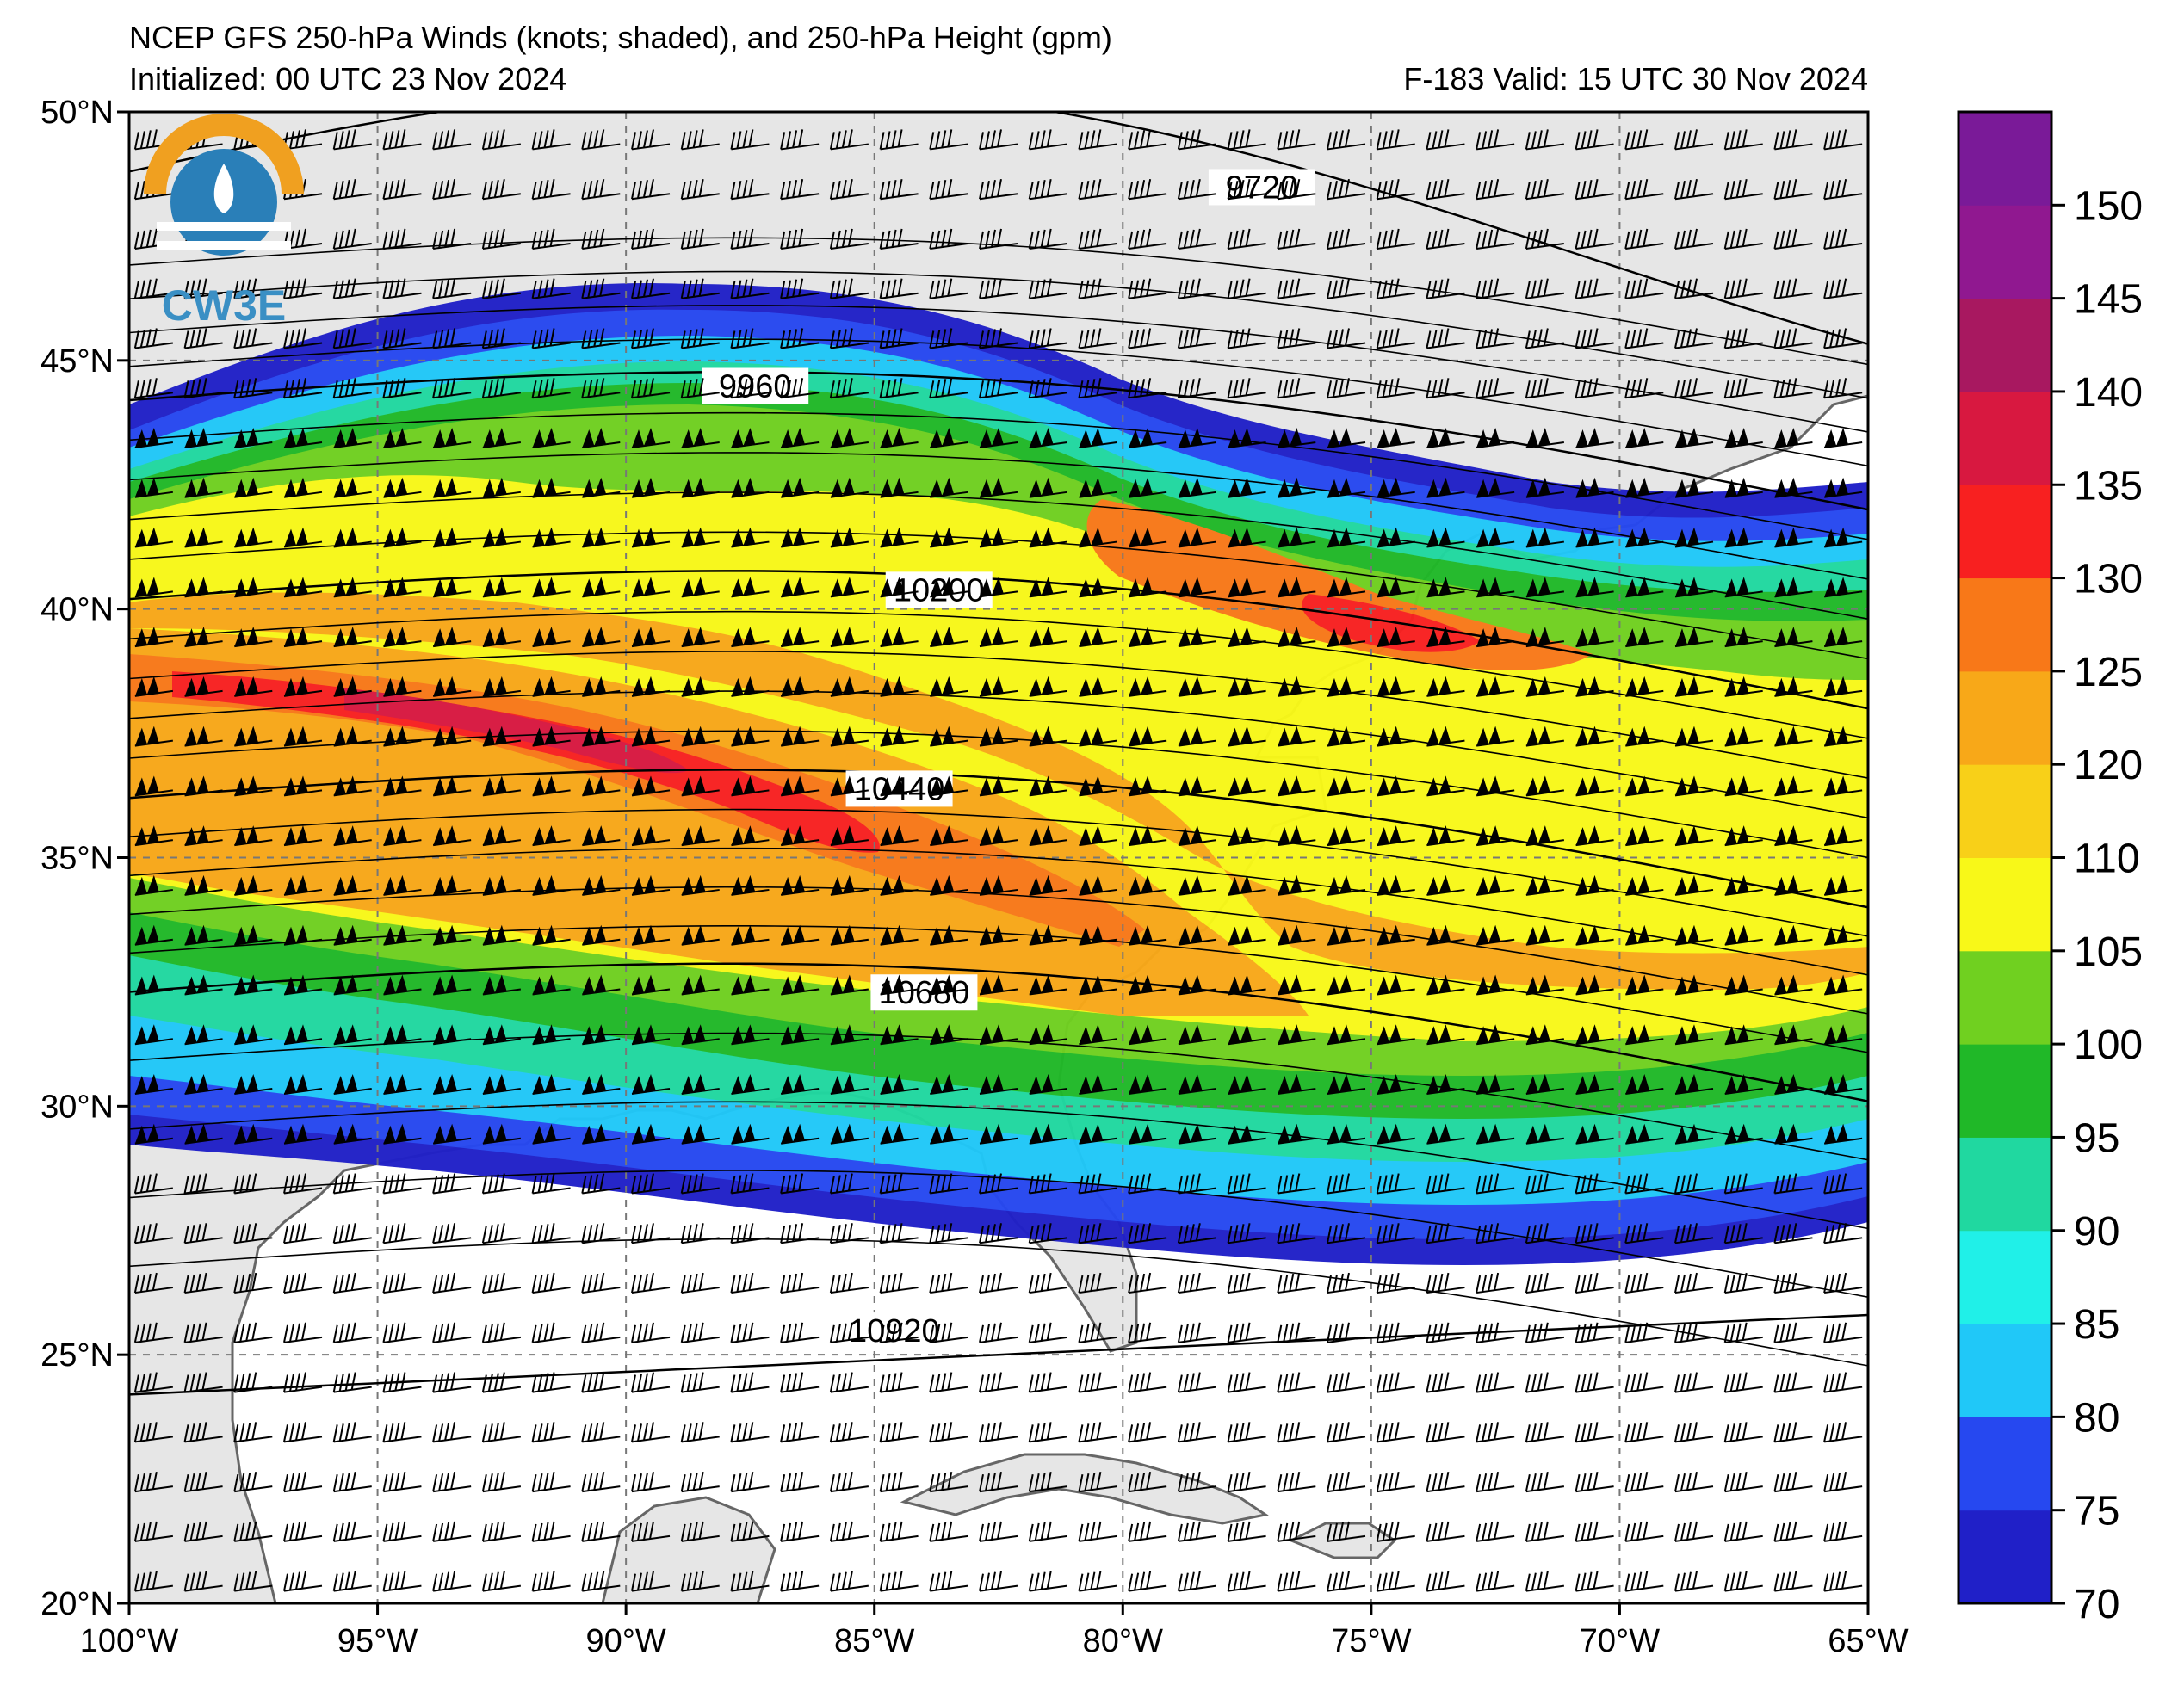 The image size is (2184, 1698). What do you see at coordinates (2005, 1371) in the screenshot?
I see `colorbar-segment` at bounding box center [2005, 1371].